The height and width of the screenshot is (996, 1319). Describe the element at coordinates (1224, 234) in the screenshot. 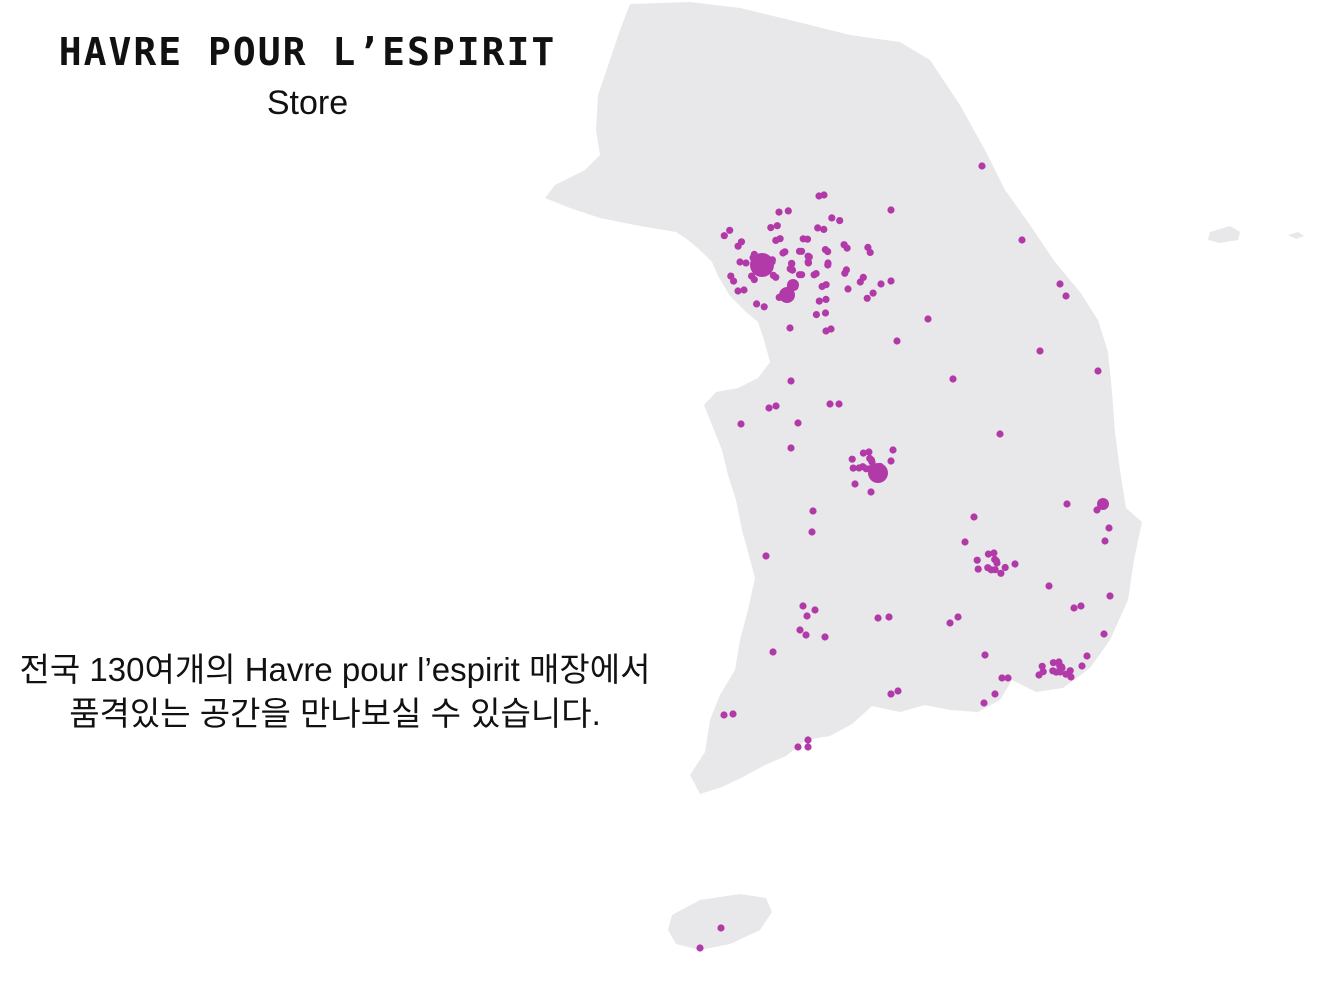

I see `ulleung-island` at that location.